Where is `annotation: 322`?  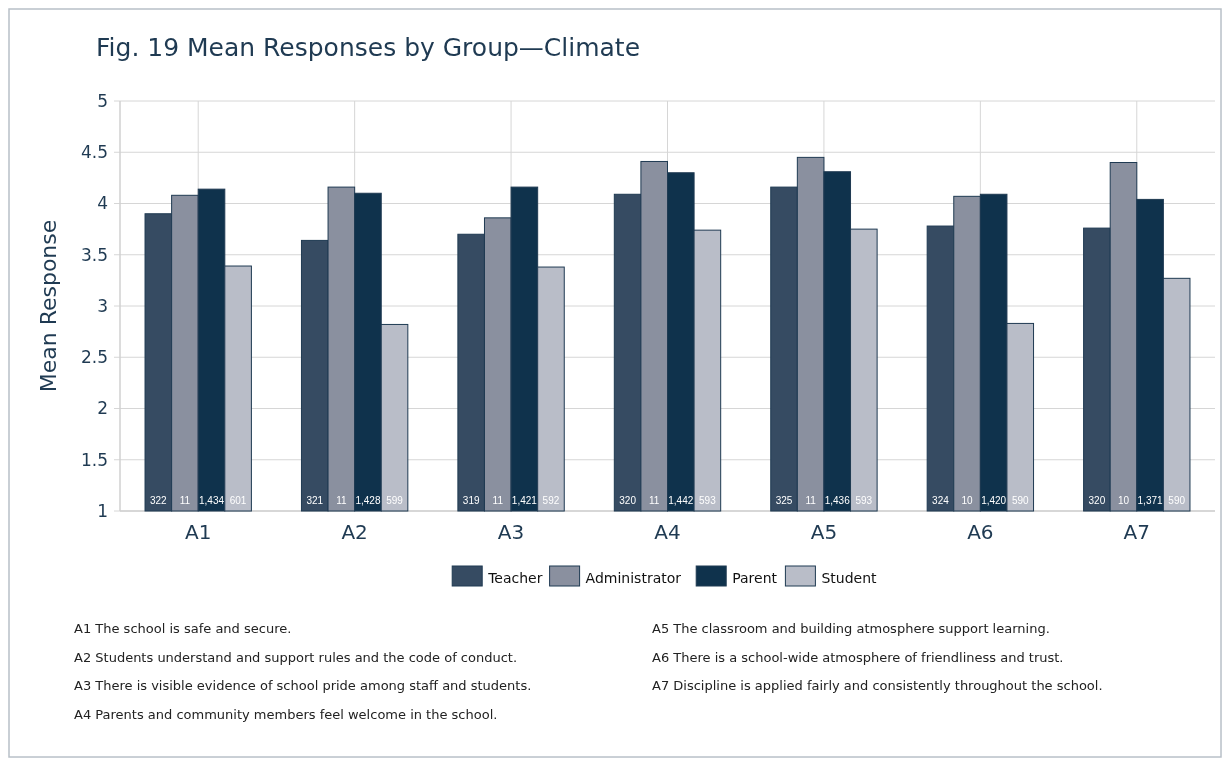
annotation: 322 is located at coordinates (158, 500).